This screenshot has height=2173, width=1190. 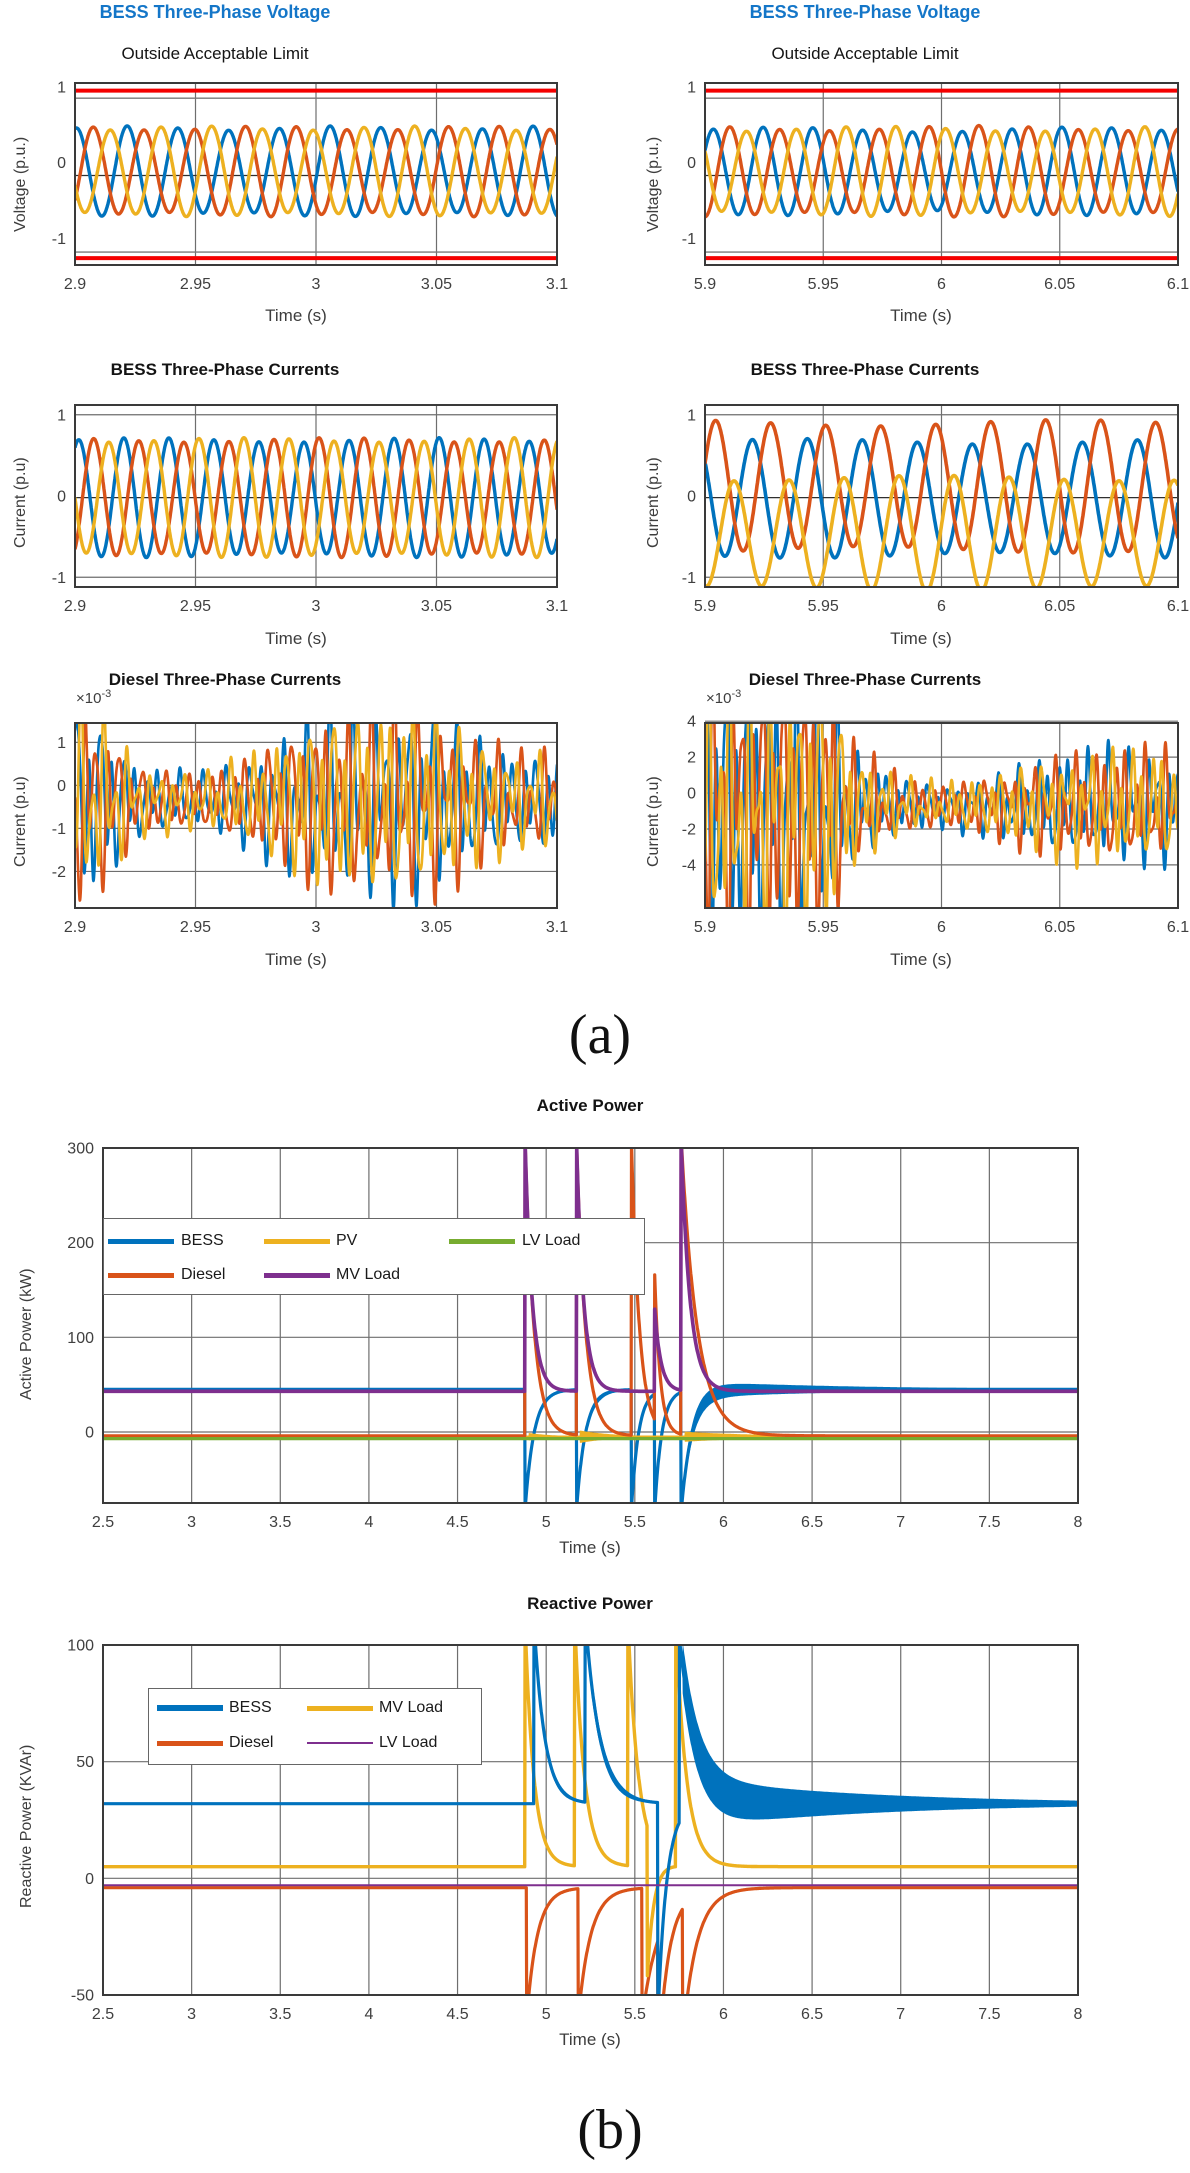 I want to click on plot-subtitle-voltage-right: Outside Acceptable Limit, so click(x=865, y=53).